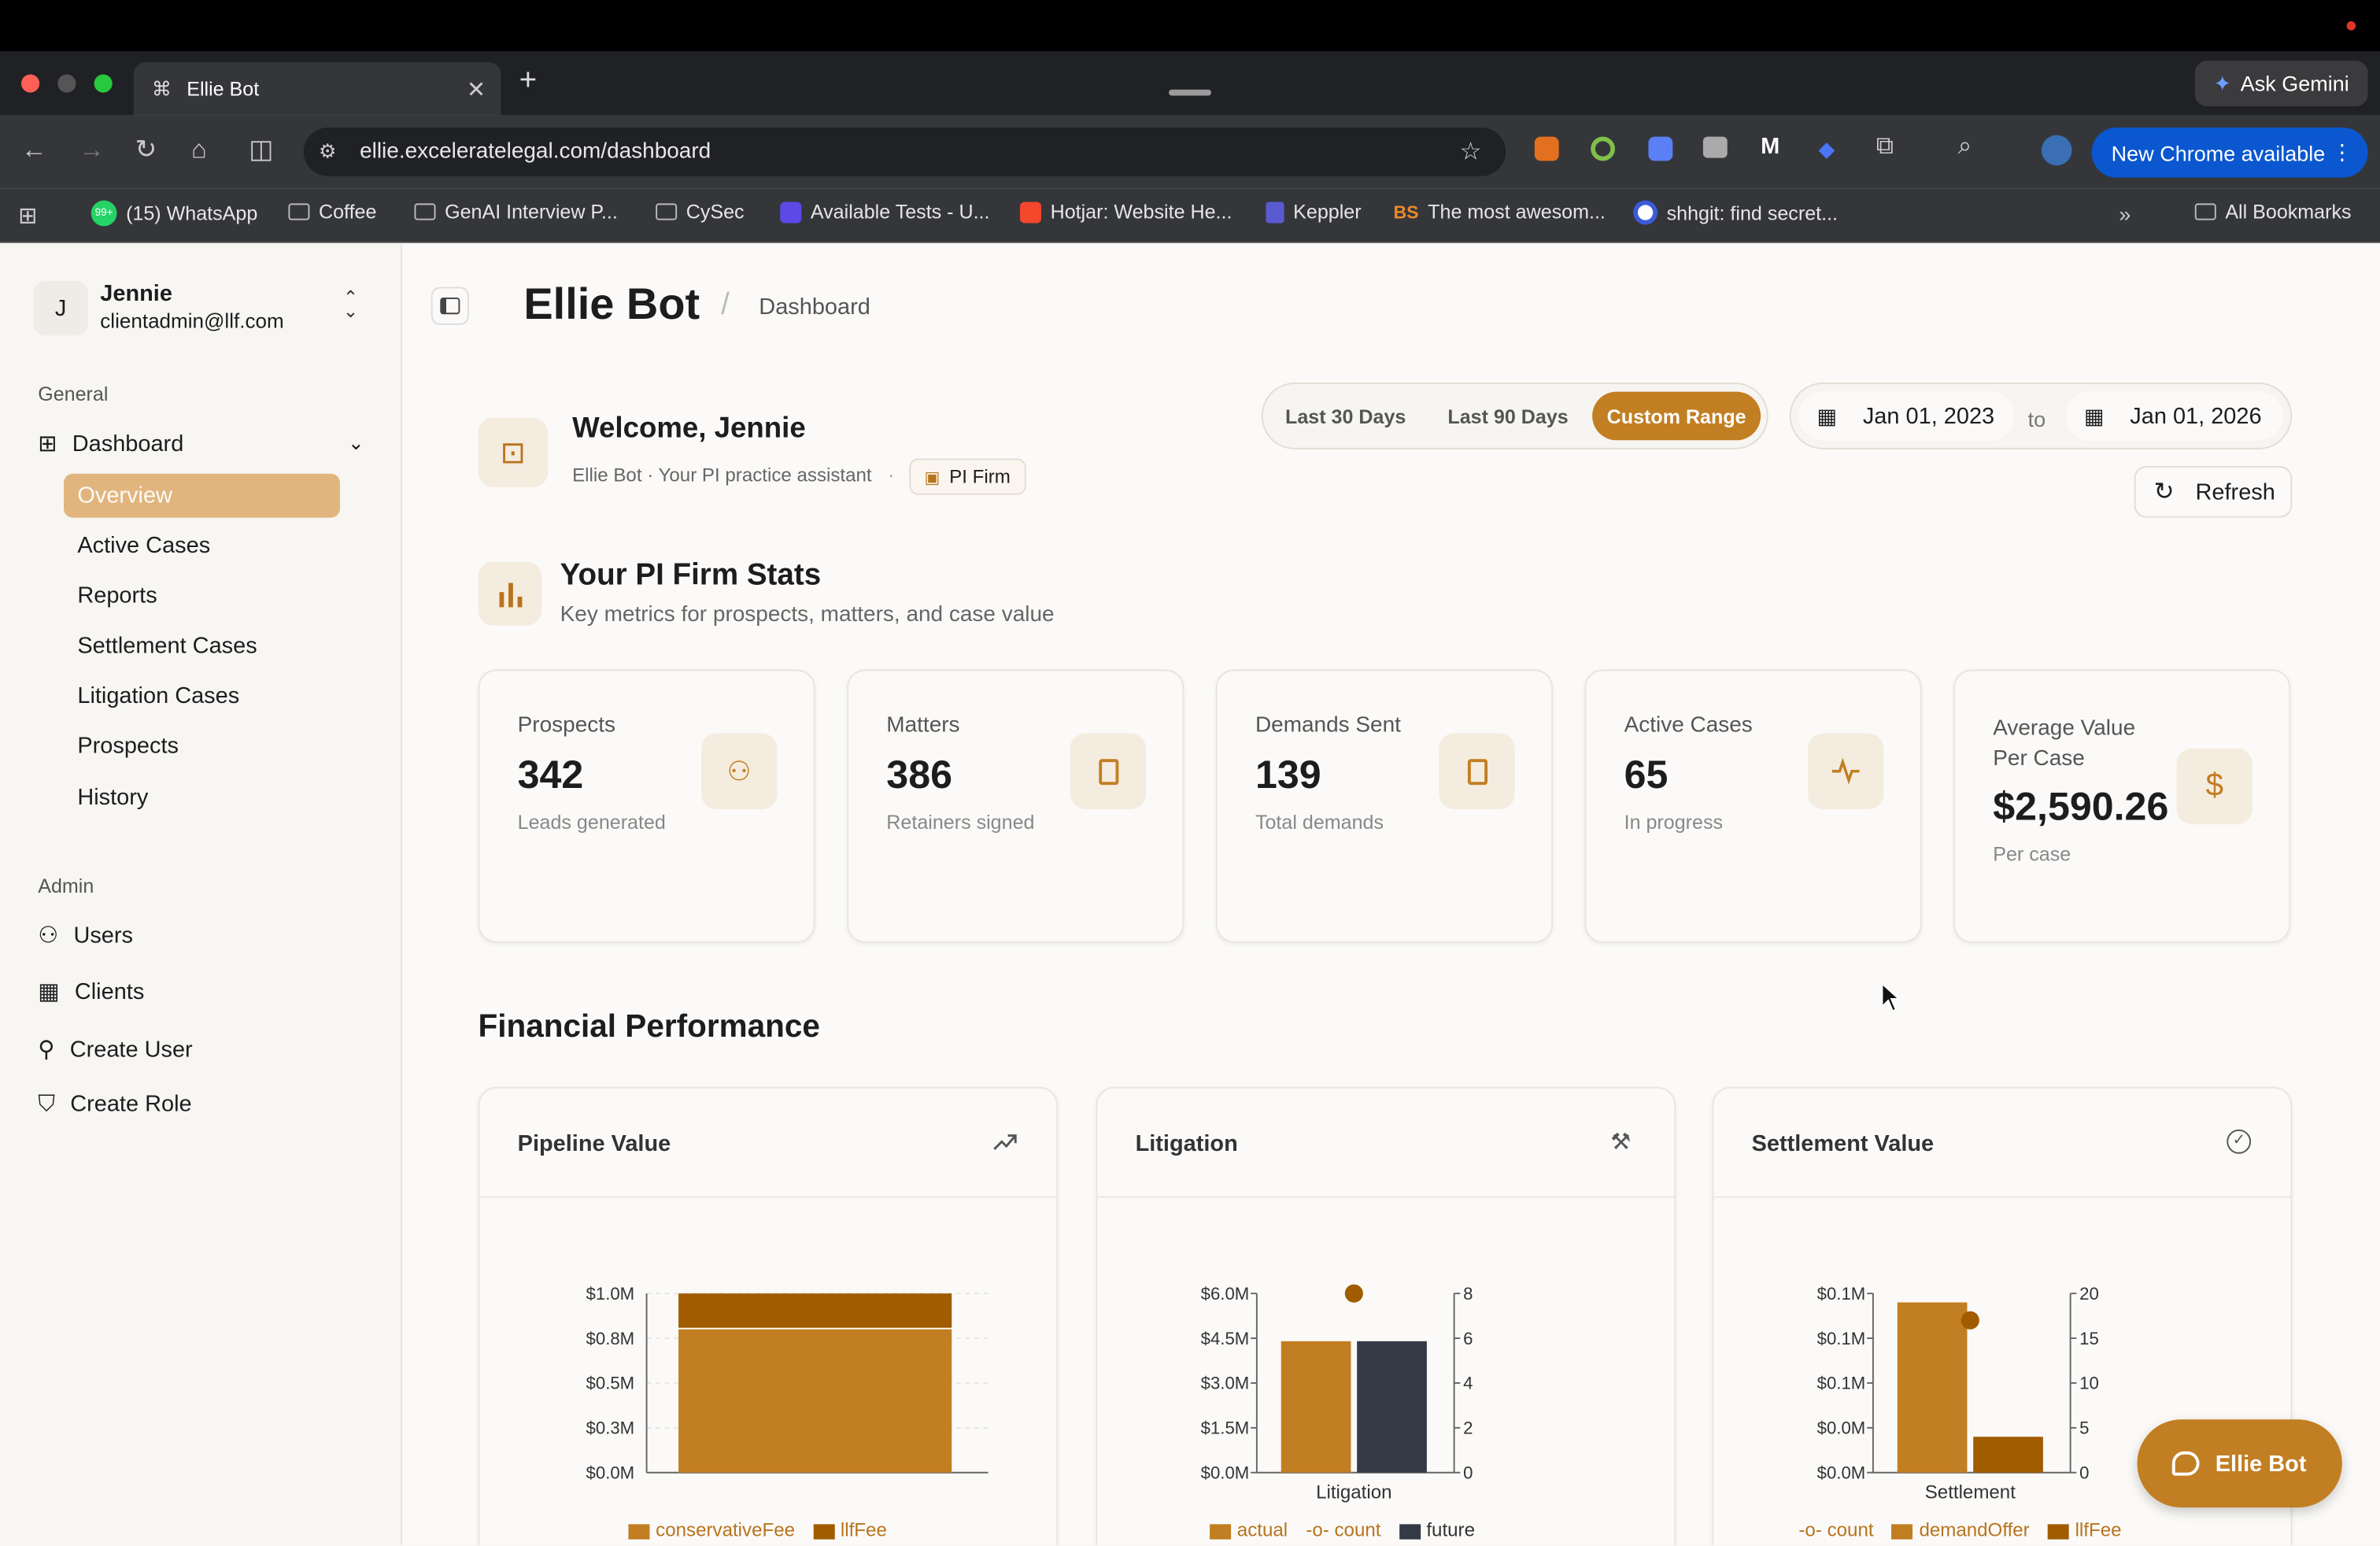  I want to click on user-email: clientadmin@llf.com, so click(192, 321).